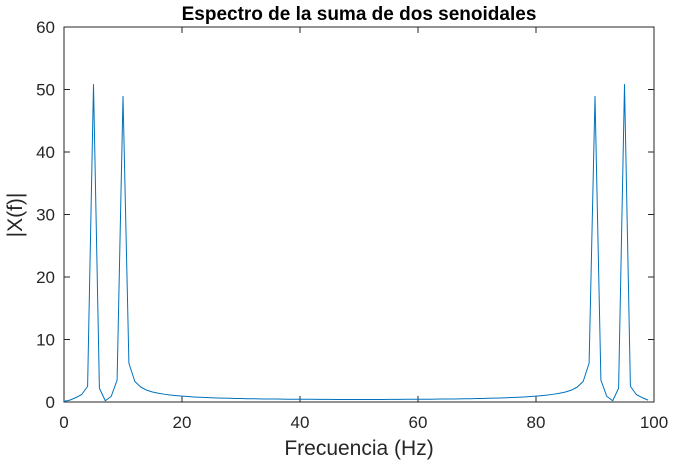 This screenshot has height=464, width=674. What do you see at coordinates (300, 422) in the screenshot?
I see `x-tick-label: 40` at bounding box center [300, 422].